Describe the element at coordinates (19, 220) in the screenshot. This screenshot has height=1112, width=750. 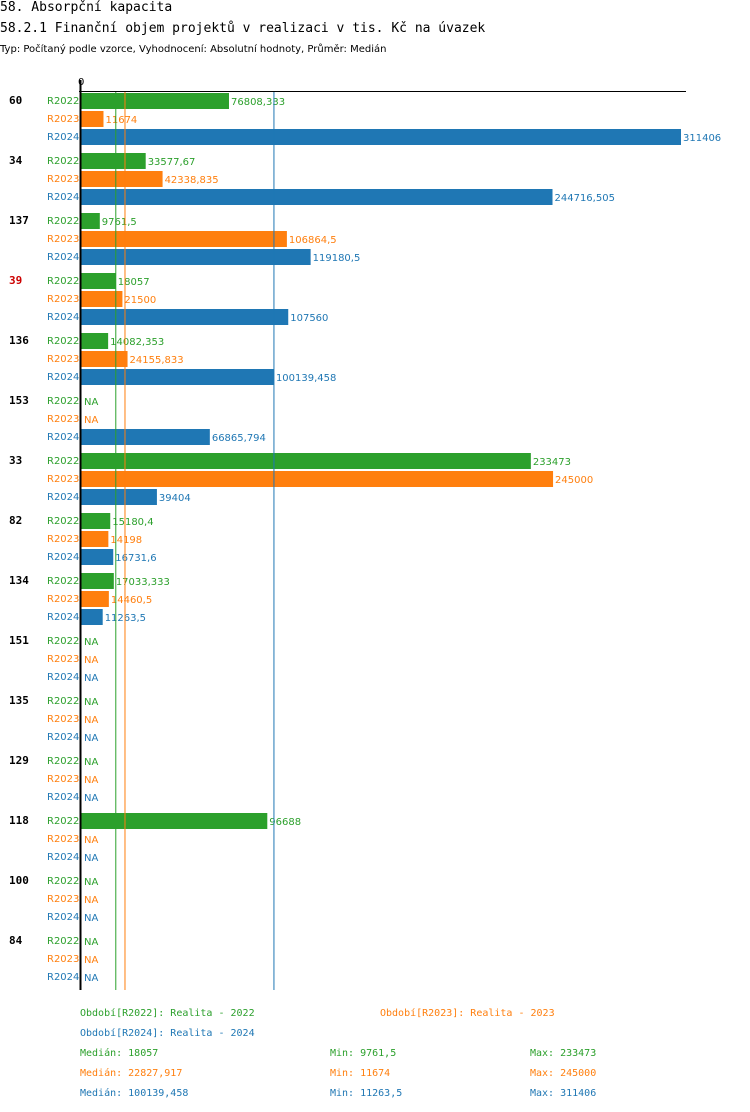
I see `group-label: 137` at that location.